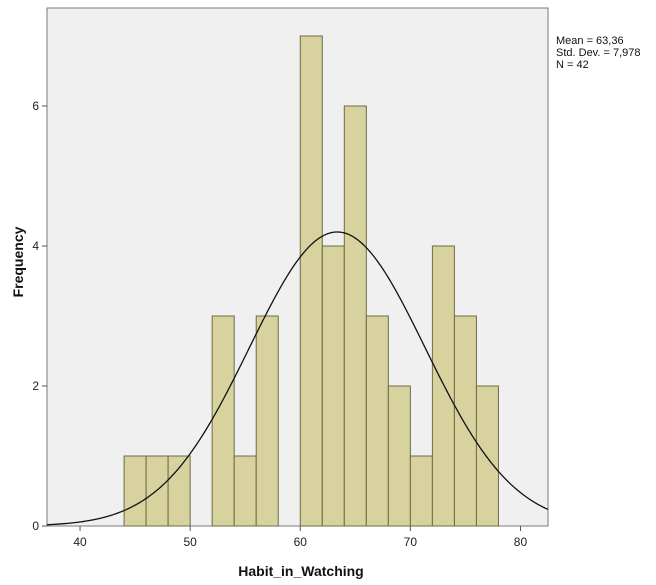 The image size is (656, 585). What do you see at coordinates (301, 571) in the screenshot?
I see `x-axis-title: Habit_in_Watching` at bounding box center [301, 571].